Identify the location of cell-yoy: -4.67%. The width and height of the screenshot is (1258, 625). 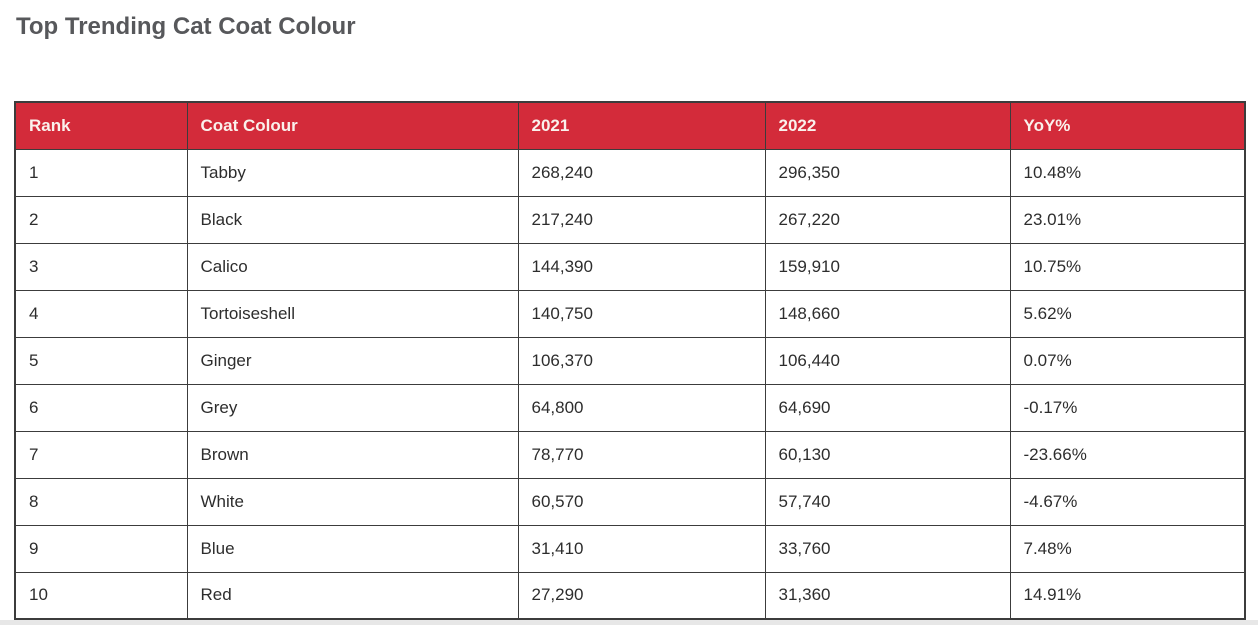
(1127, 501).